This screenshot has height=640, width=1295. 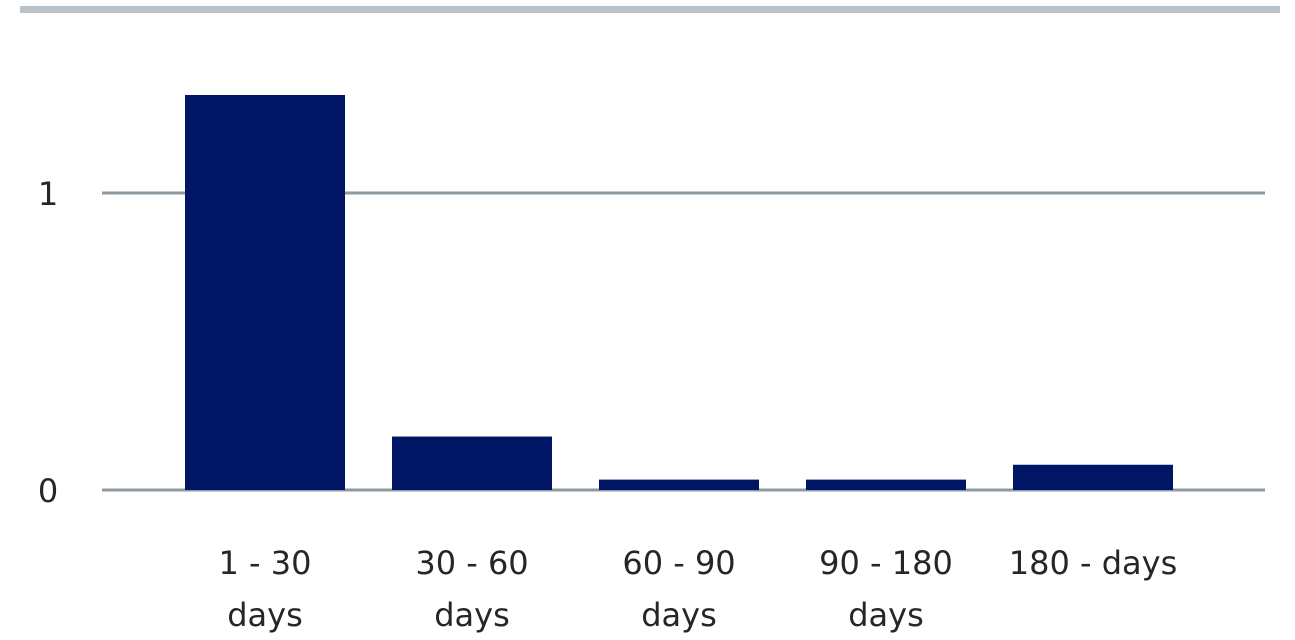 I want to click on x-tick-label-line: 90 - 180, so click(x=886, y=563).